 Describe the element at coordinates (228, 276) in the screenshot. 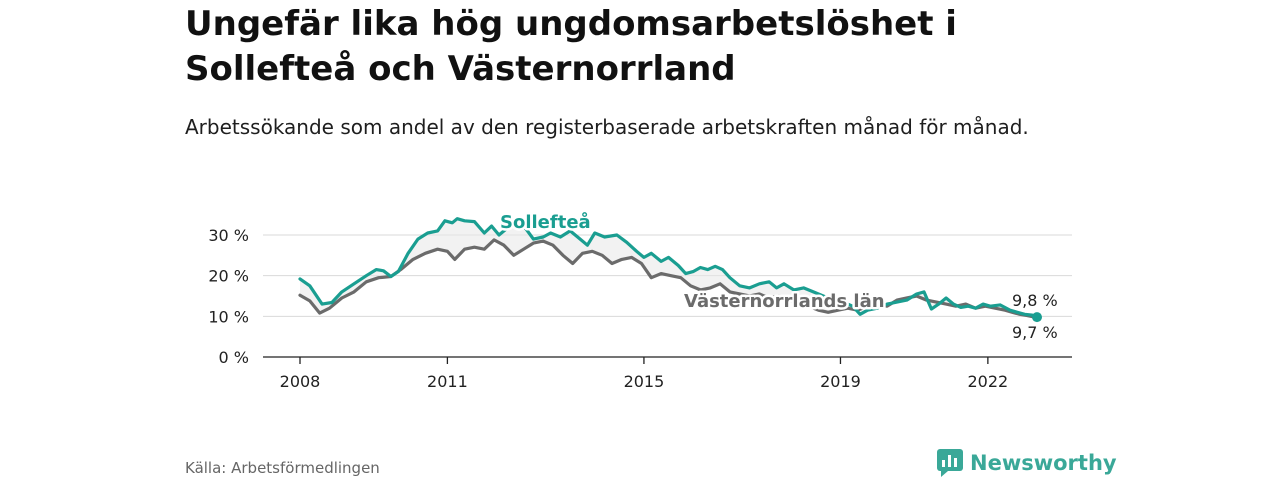

I see `y-tick-label: 20 %` at that location.